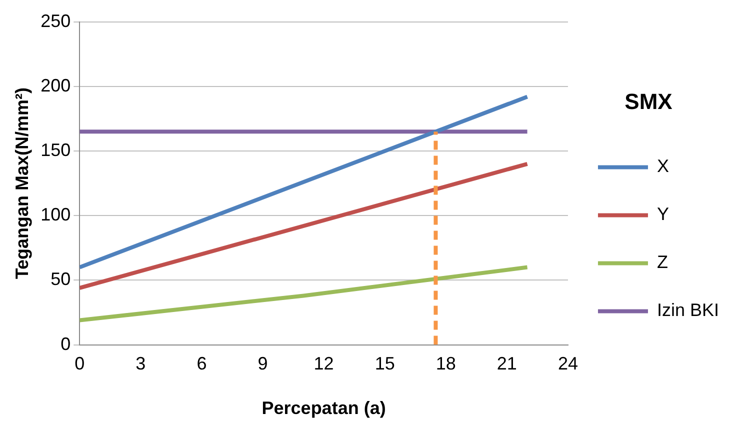  Describe the element at coordinates (324, 364) in the screenshot. I see `x-tick-label: 12` at that location.